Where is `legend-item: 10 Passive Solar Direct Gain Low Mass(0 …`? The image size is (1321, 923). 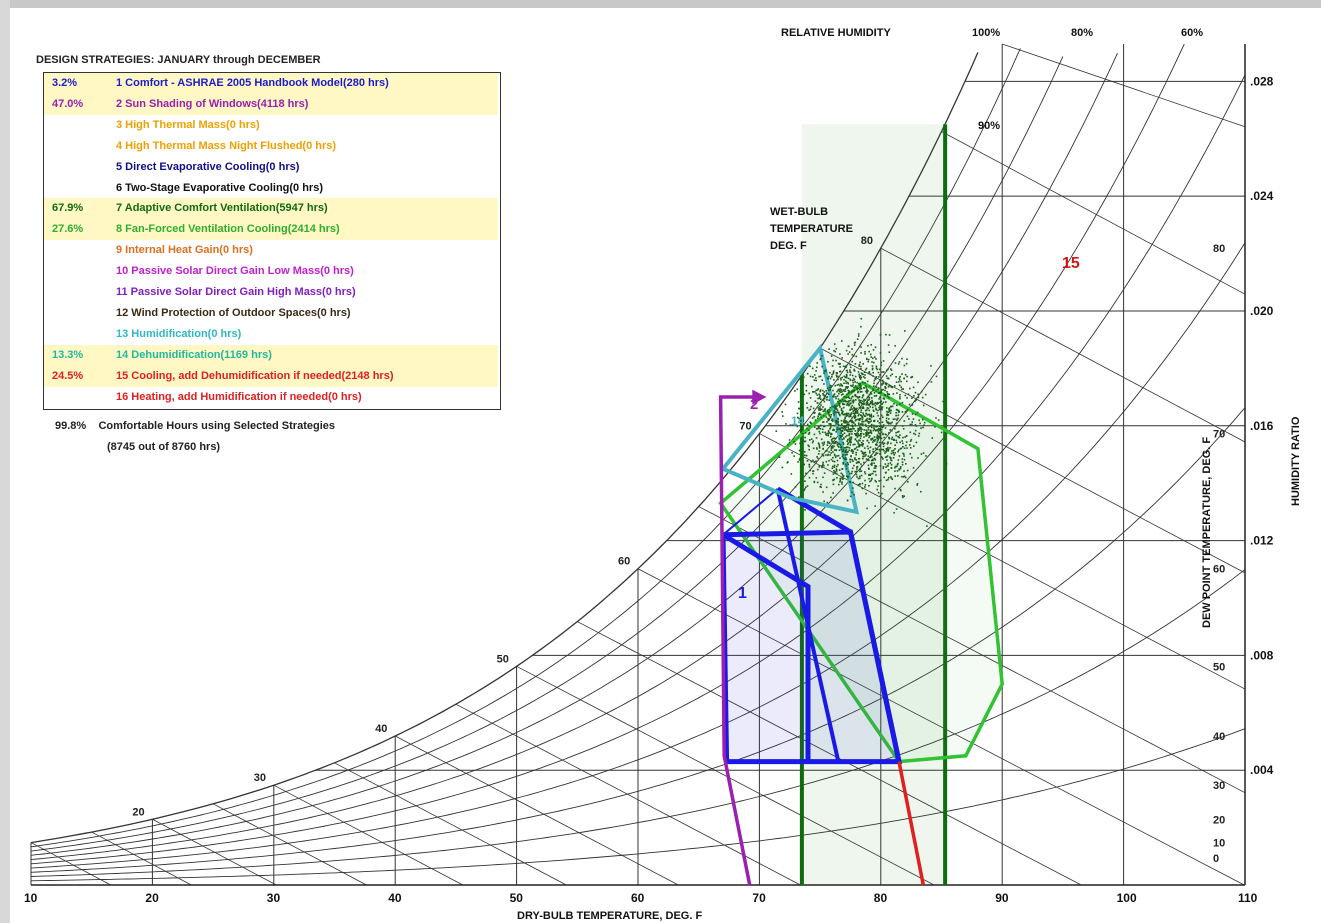 legend-item: 10 Passive Solar Direct Gain Low Mass(0 … is located at coordinates (271, 271).